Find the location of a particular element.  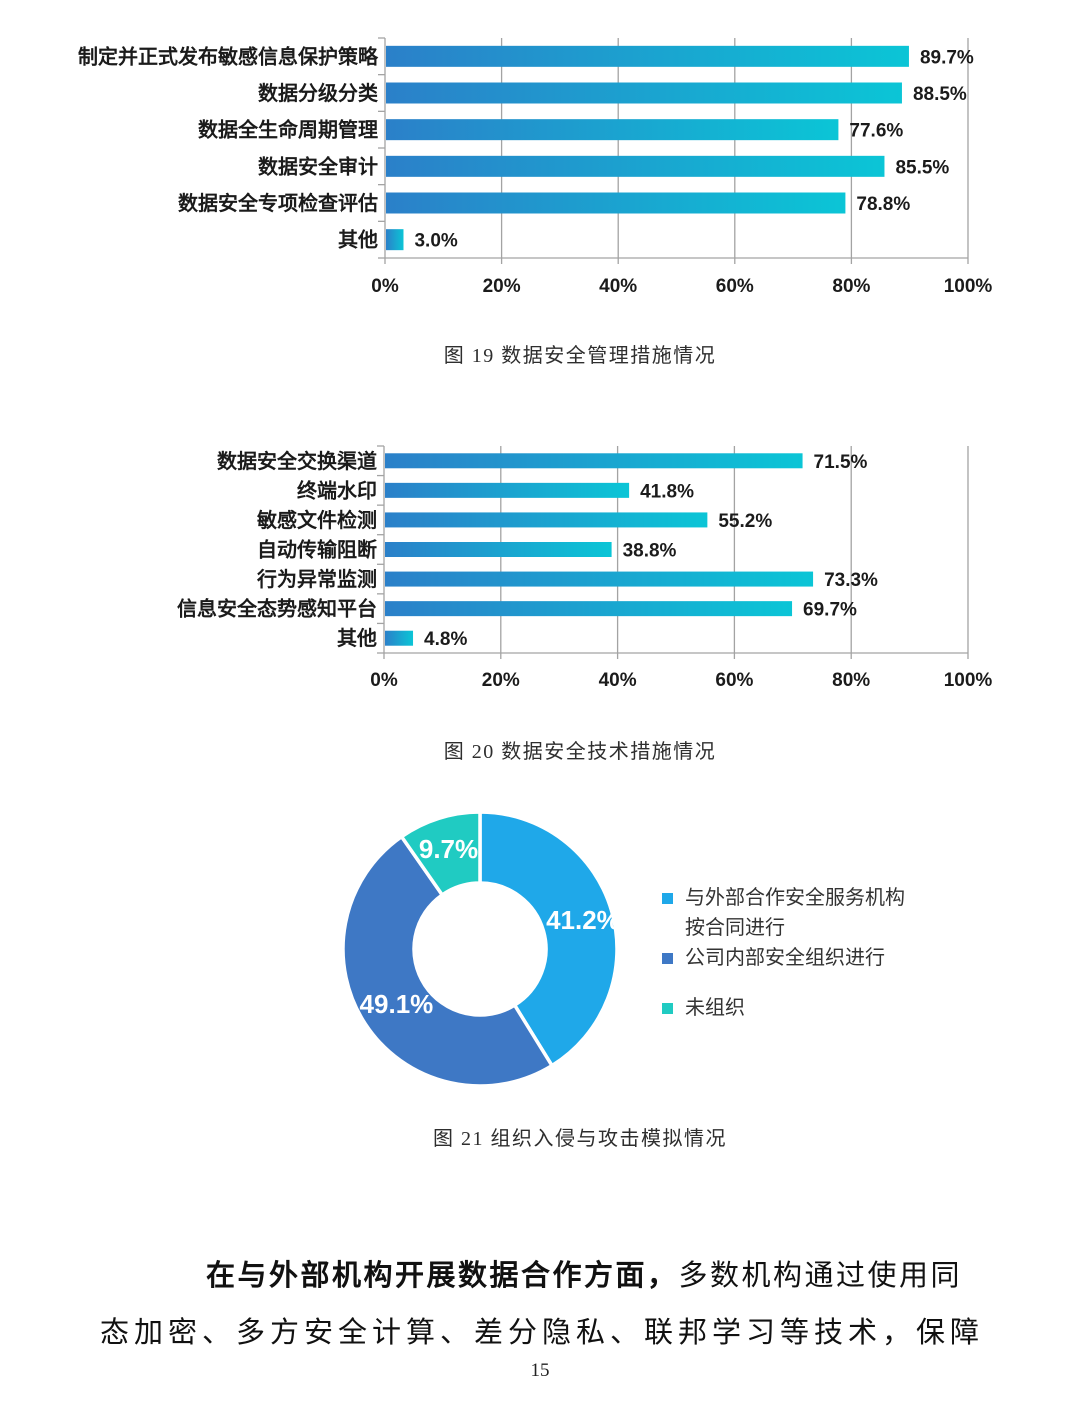

category-label: 制定并正式发布敏感信息保护策略 is located at coordinates (228, 56).